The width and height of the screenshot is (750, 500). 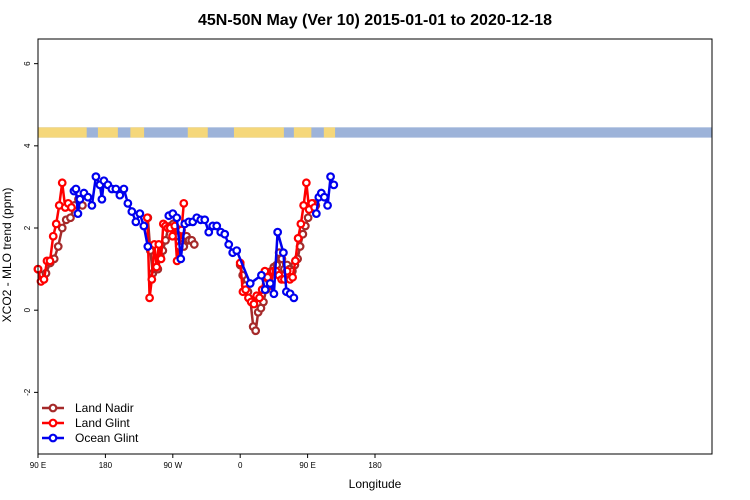 I want to click on series-group, so click(x=186, y=254).